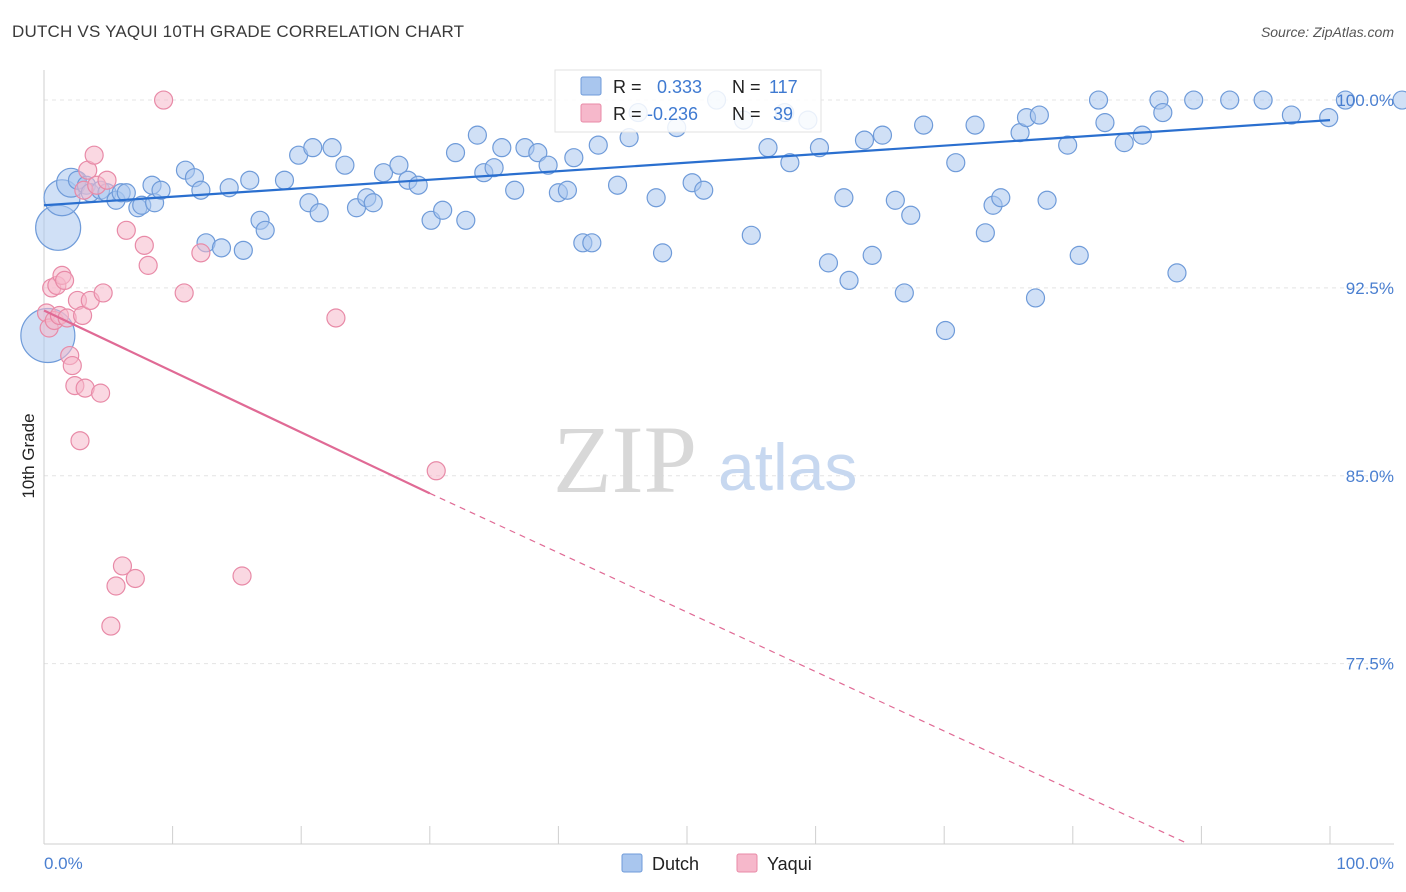  What do you see at coordinates (688, 101) in the screenshot?
I see `stats-legend: R = 0.333 N = 117 R = -0.236 N = 39` at bounding box center [688, 101].